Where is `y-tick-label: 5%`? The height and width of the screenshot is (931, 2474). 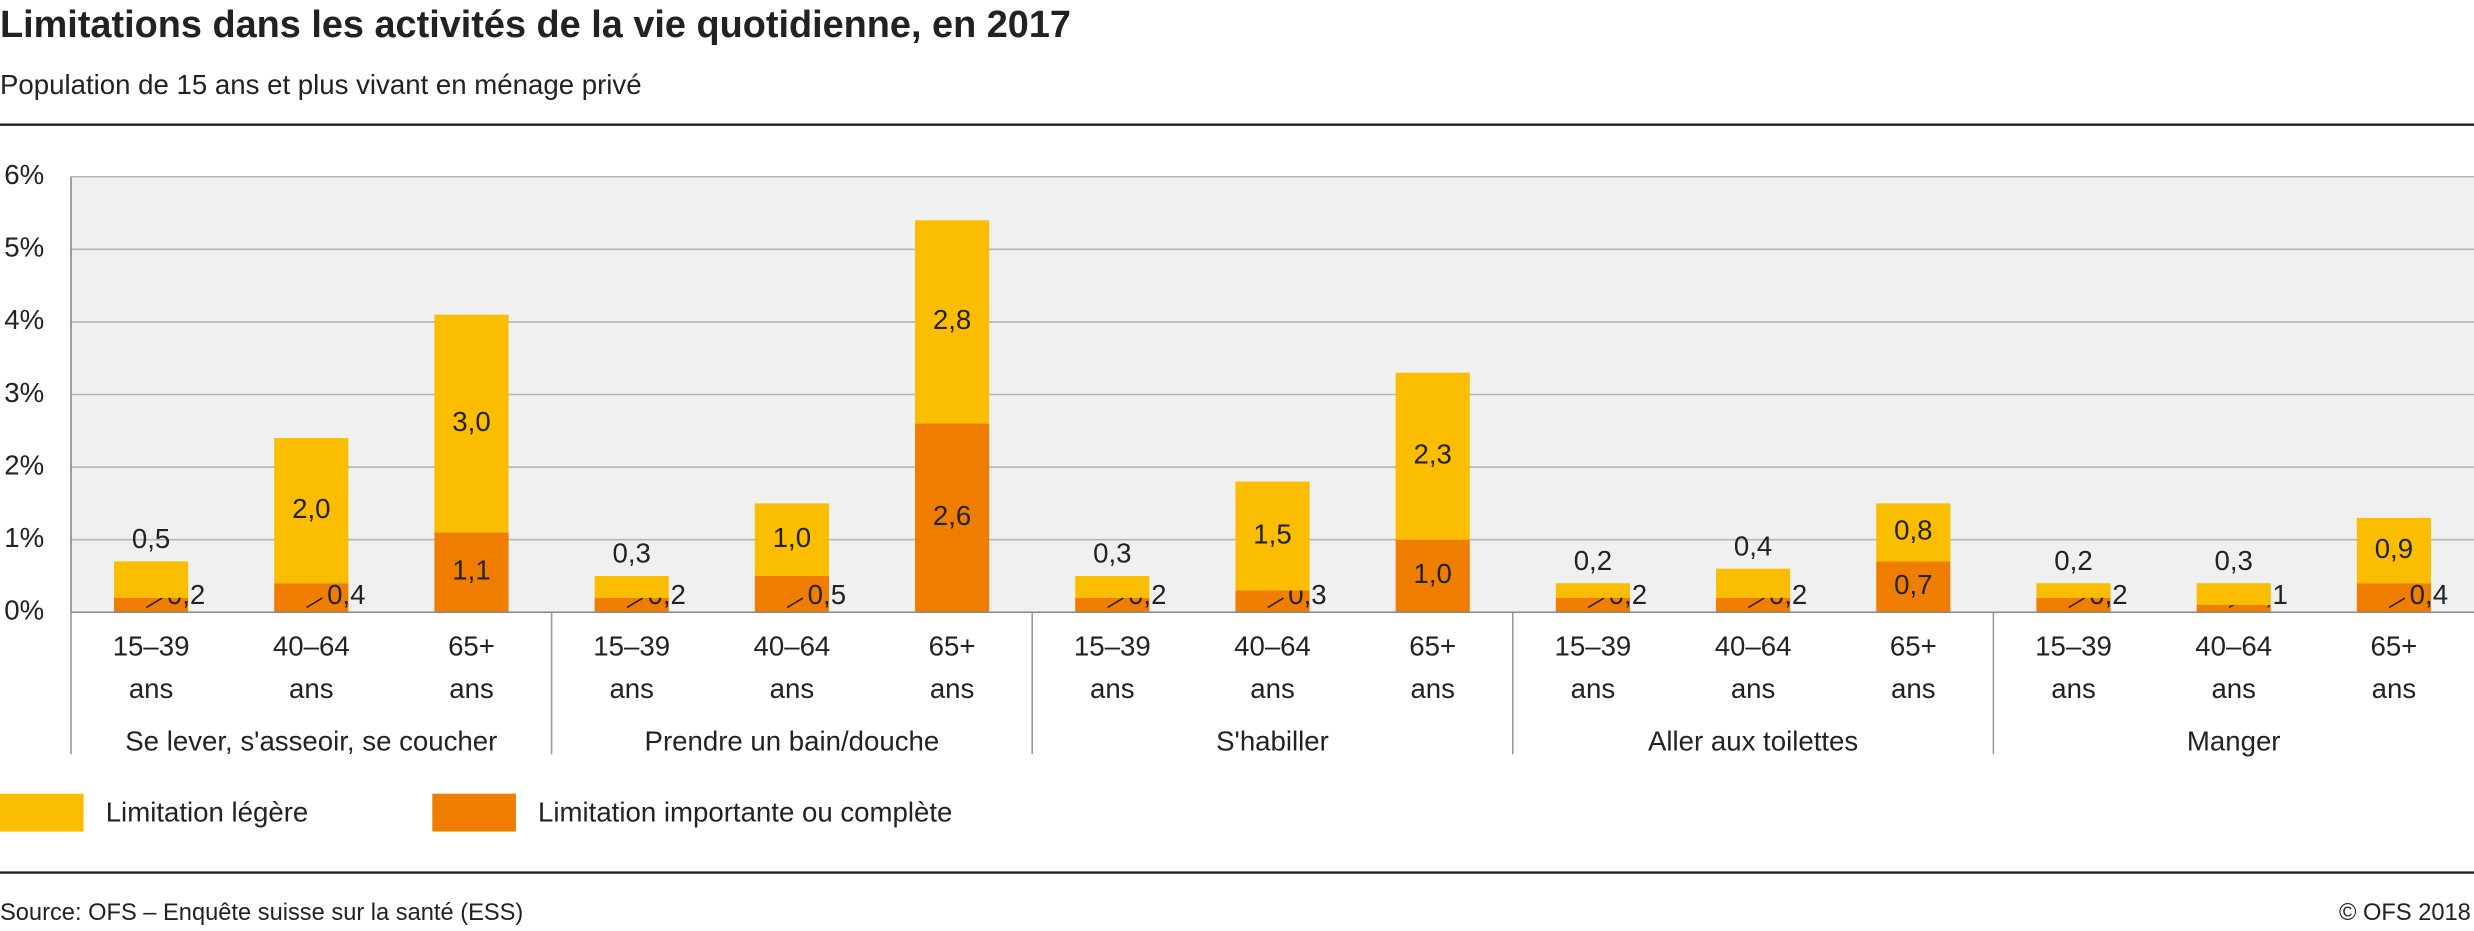
y-tick-label: 5% is located at coordinates (24, 247).